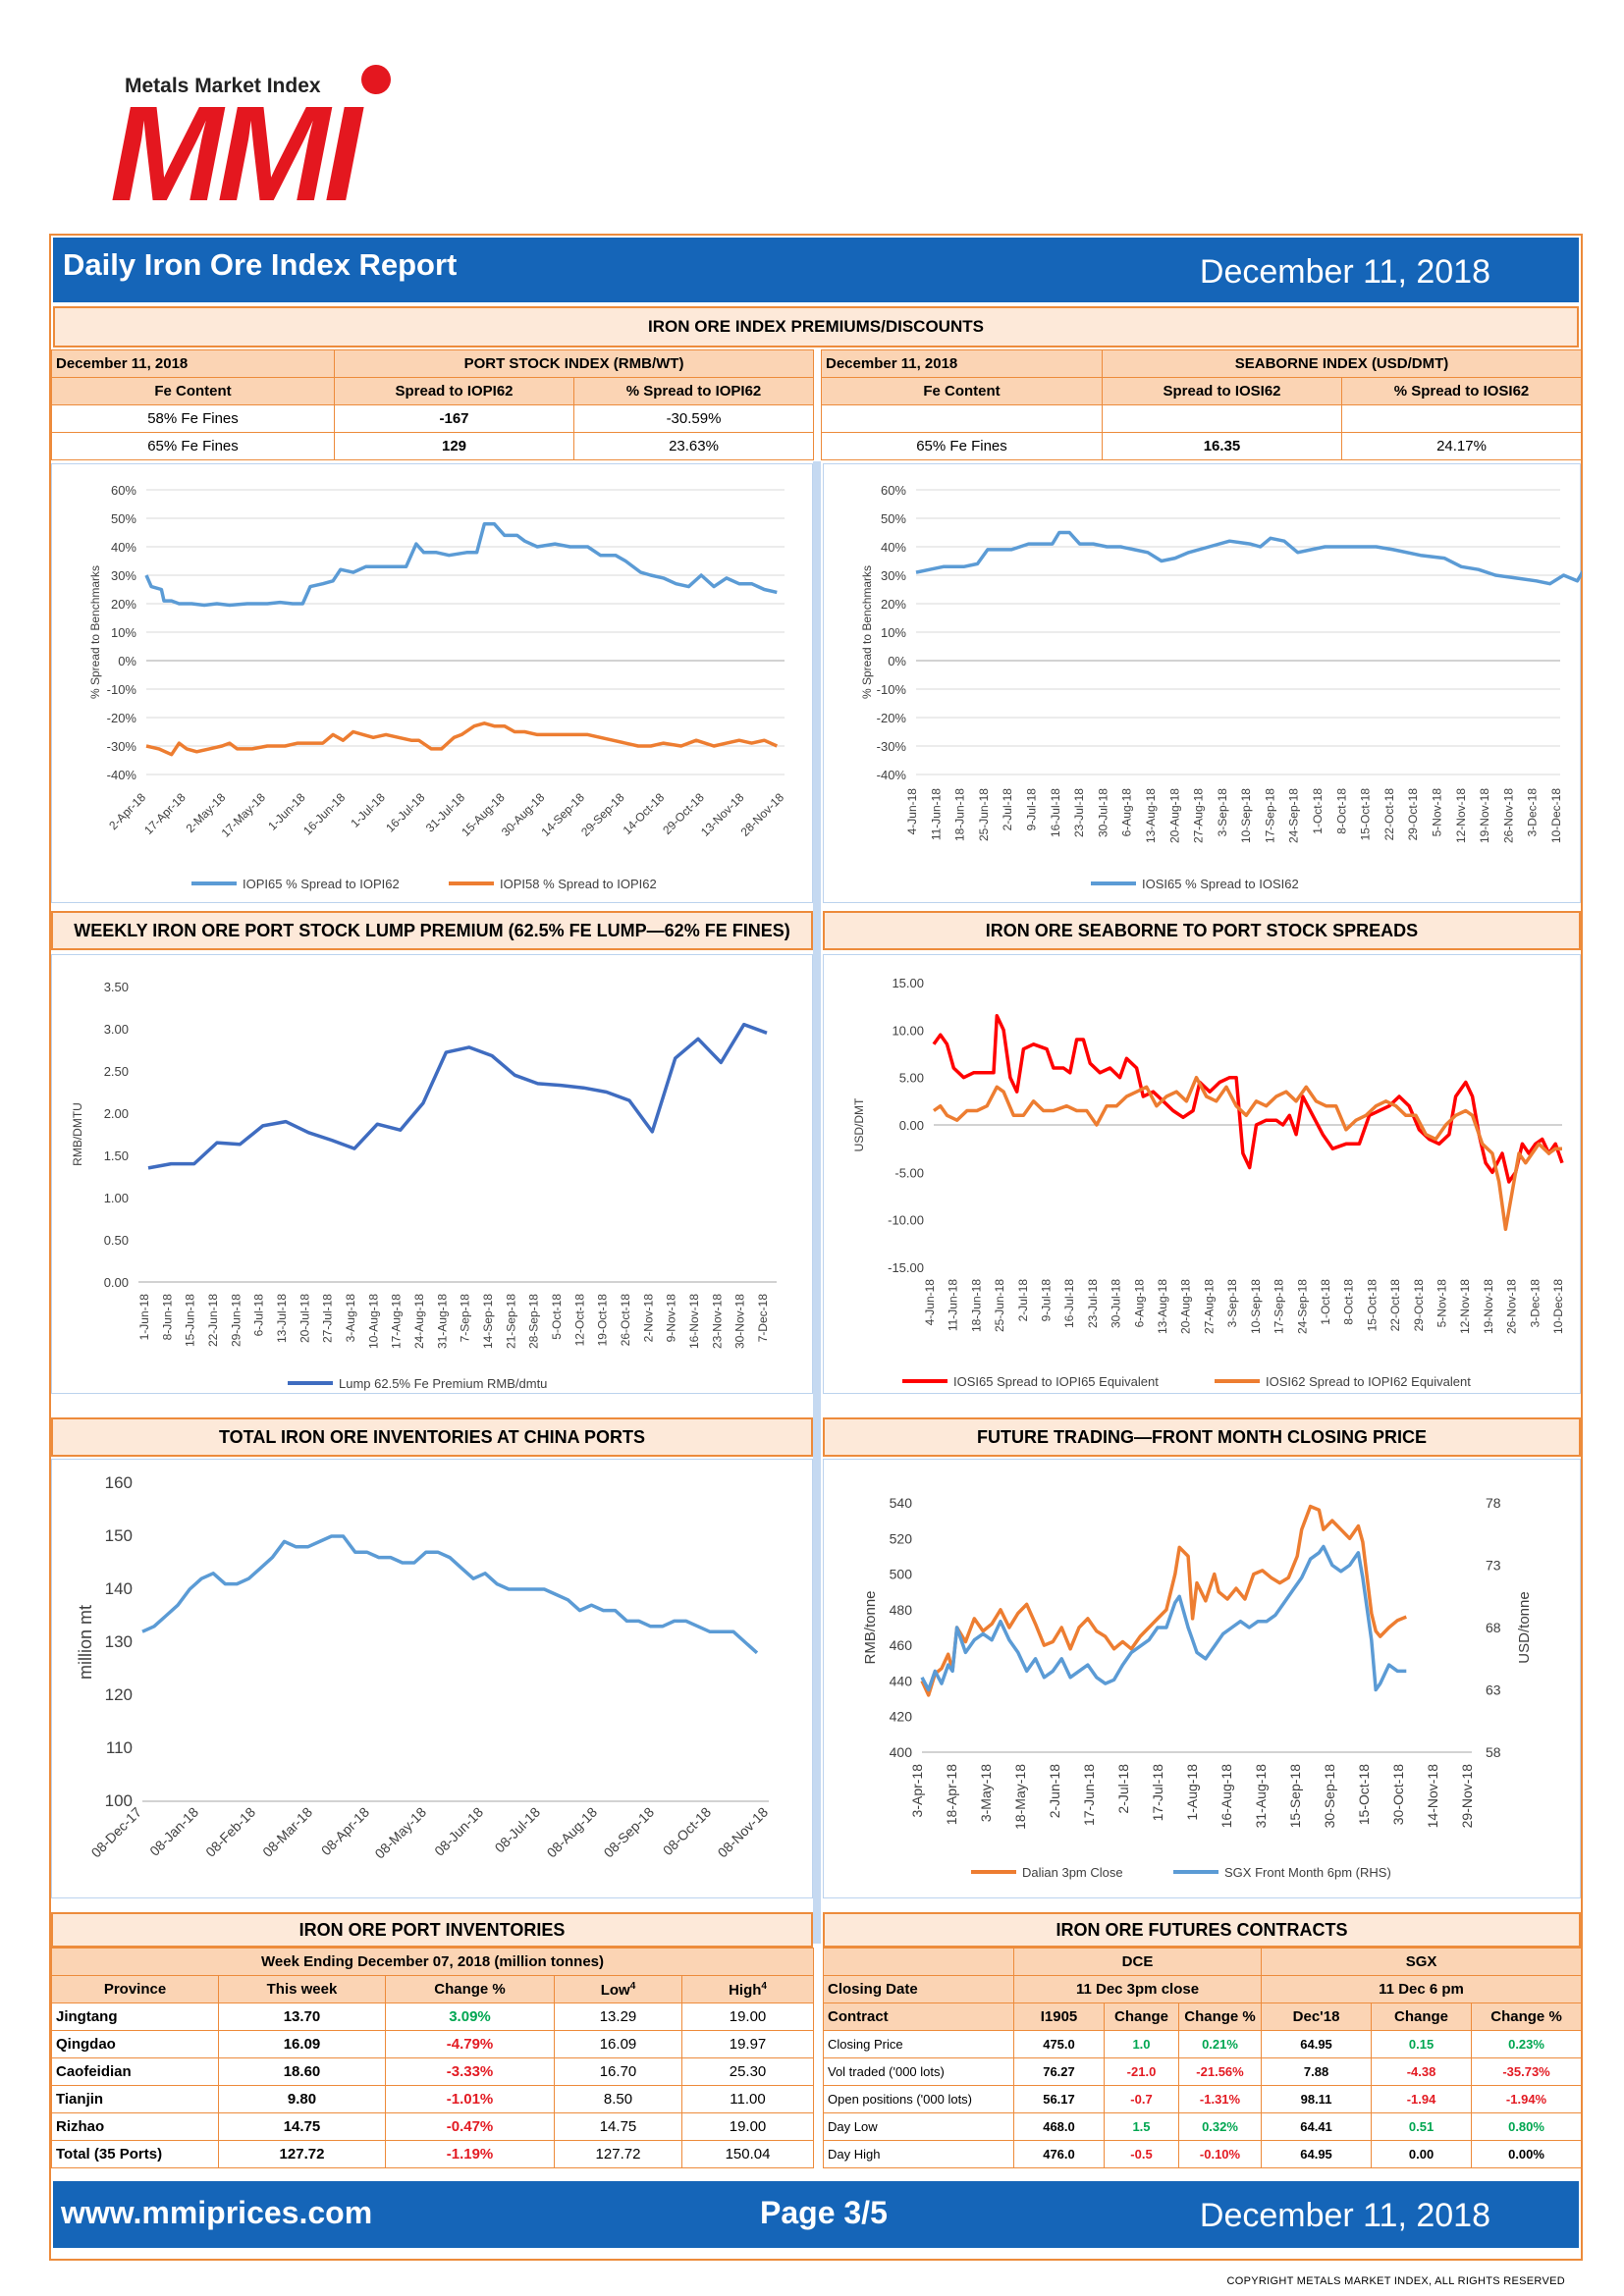 The image size is (1624, 2296). What do you see at coordinates (302, 2099) in the screenshot?
I see `cell: 9.80` at bounding box center [302, 2099].